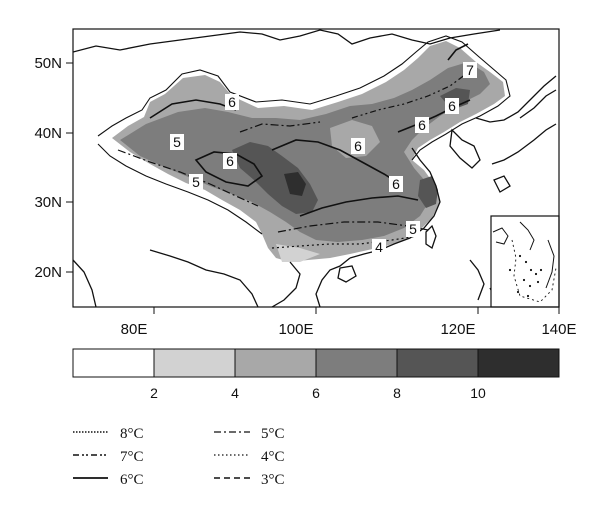 The height and width of the screenshot is (515, 600). What do you see at coordinates (516, 99) in the screenshot?
I see `coast-east-sea` at bounding box center [516, 99].